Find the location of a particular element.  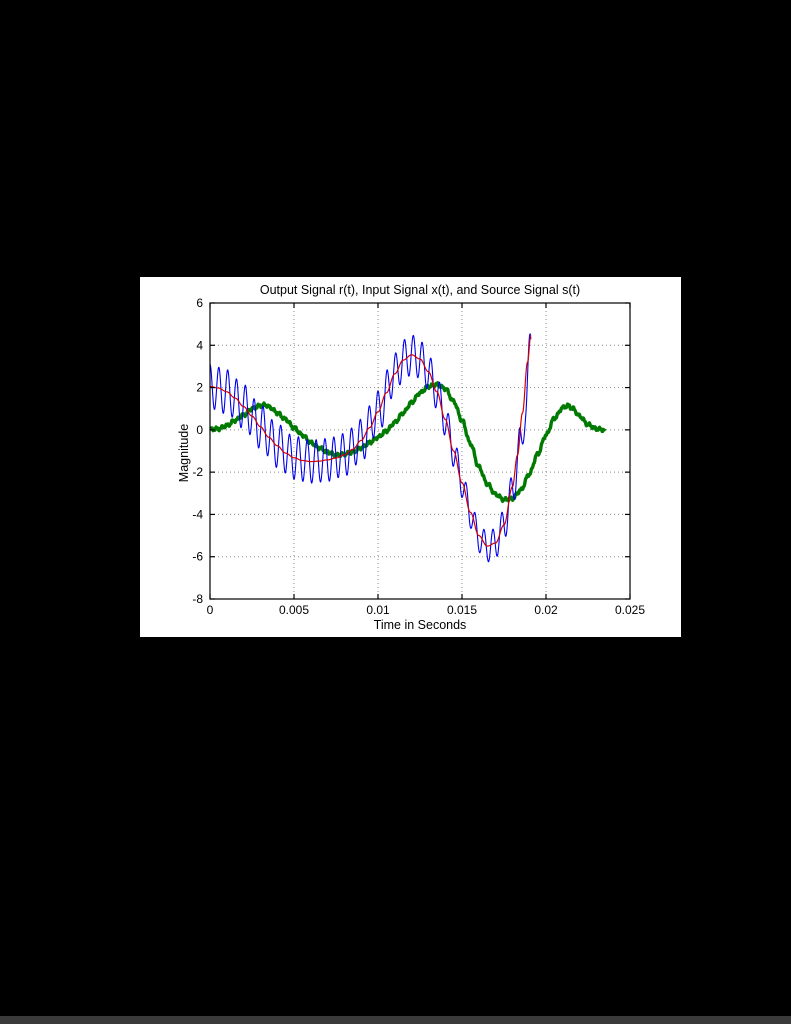

y-tick-label: 0 is located at coordinates (199, 430).